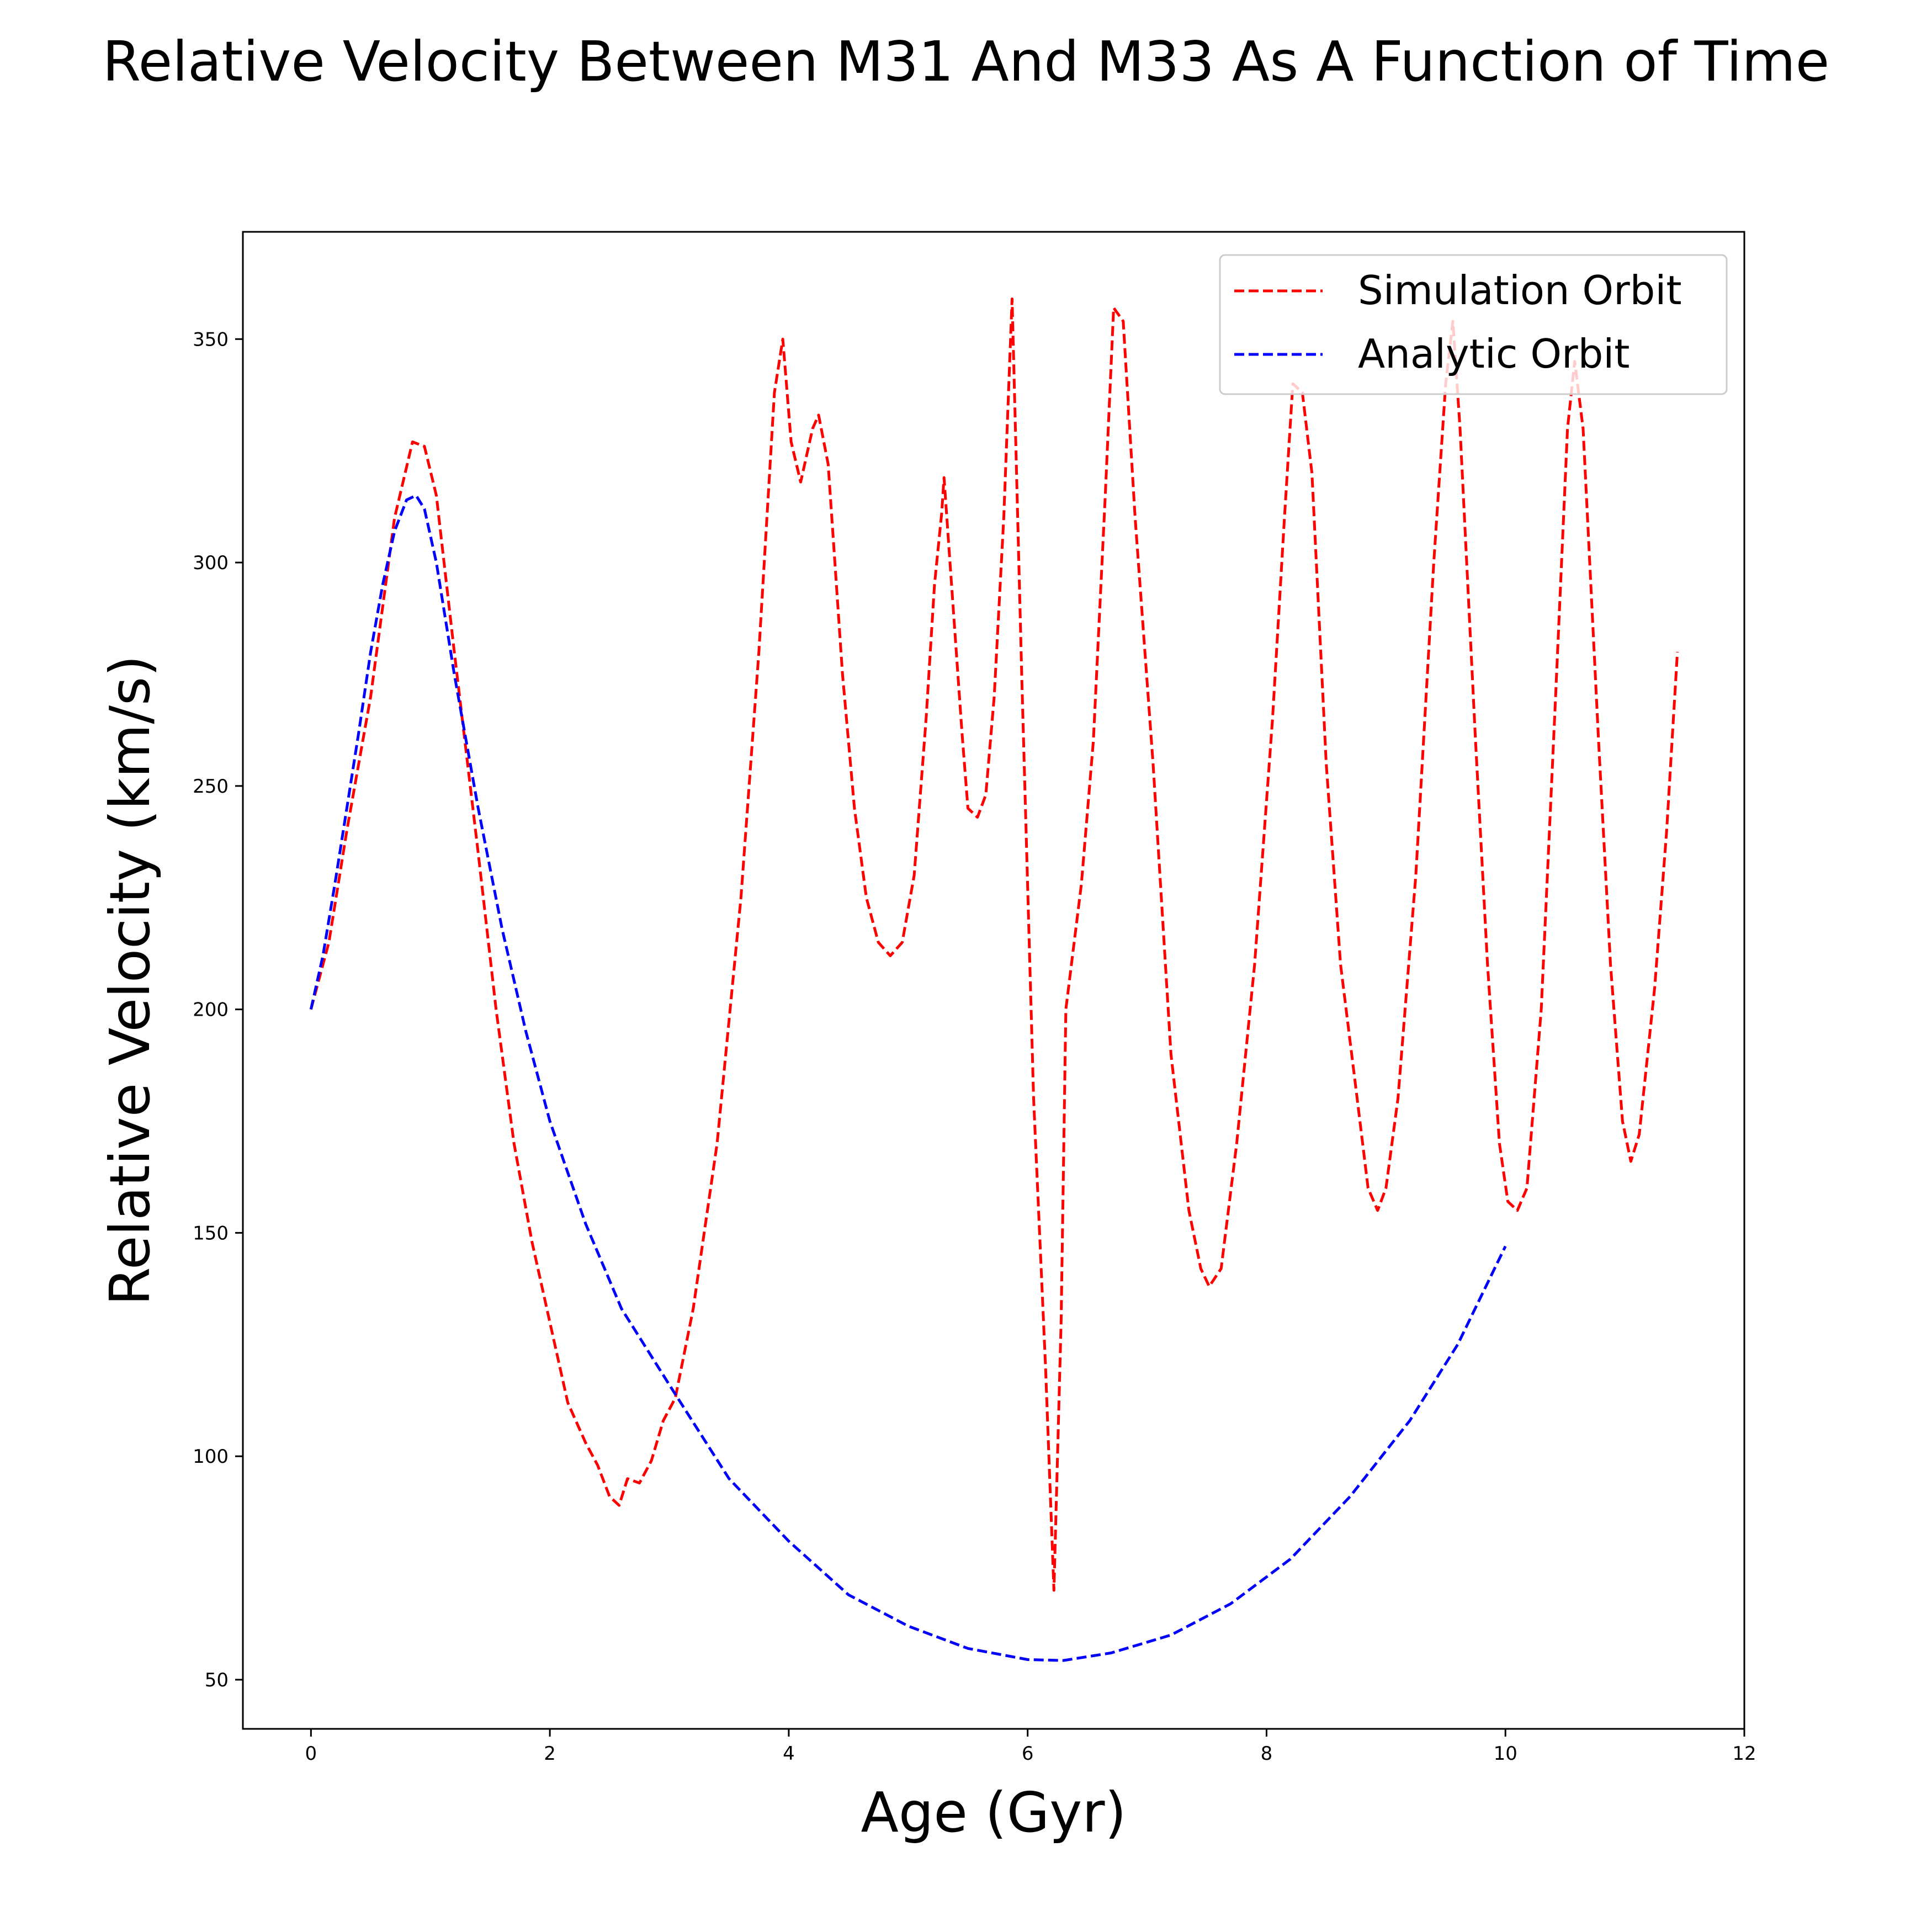  I want to click on y-tick-label: 100, so click(211, 1457).